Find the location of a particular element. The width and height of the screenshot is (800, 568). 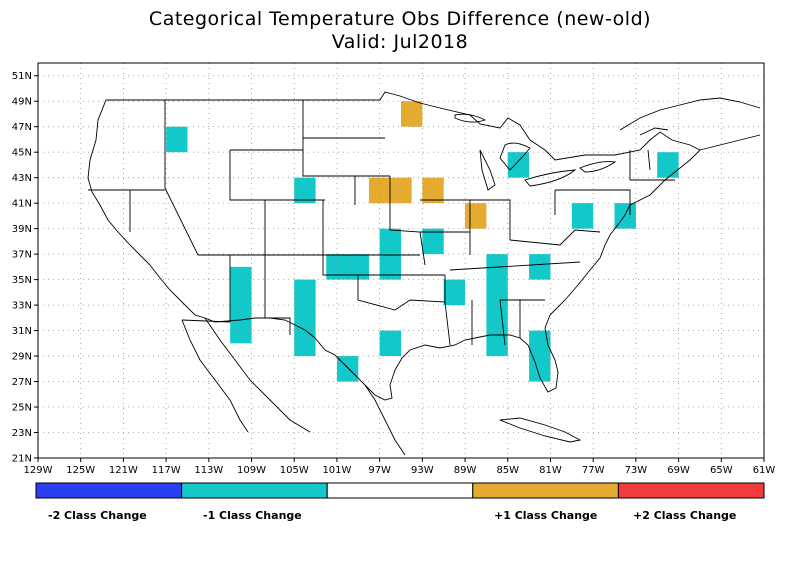

lon-tick-label: 97W is located at coordinates (379, 470).